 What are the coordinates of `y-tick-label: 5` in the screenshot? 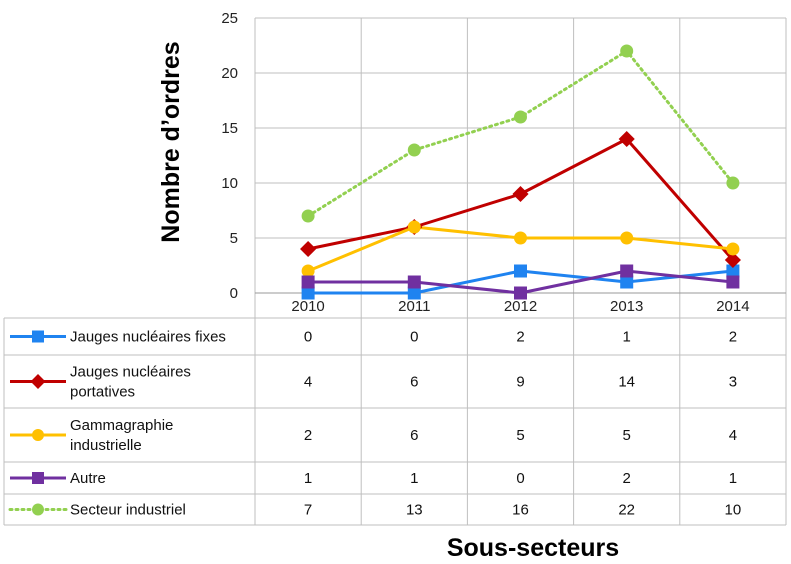 It's located at (234, 238).